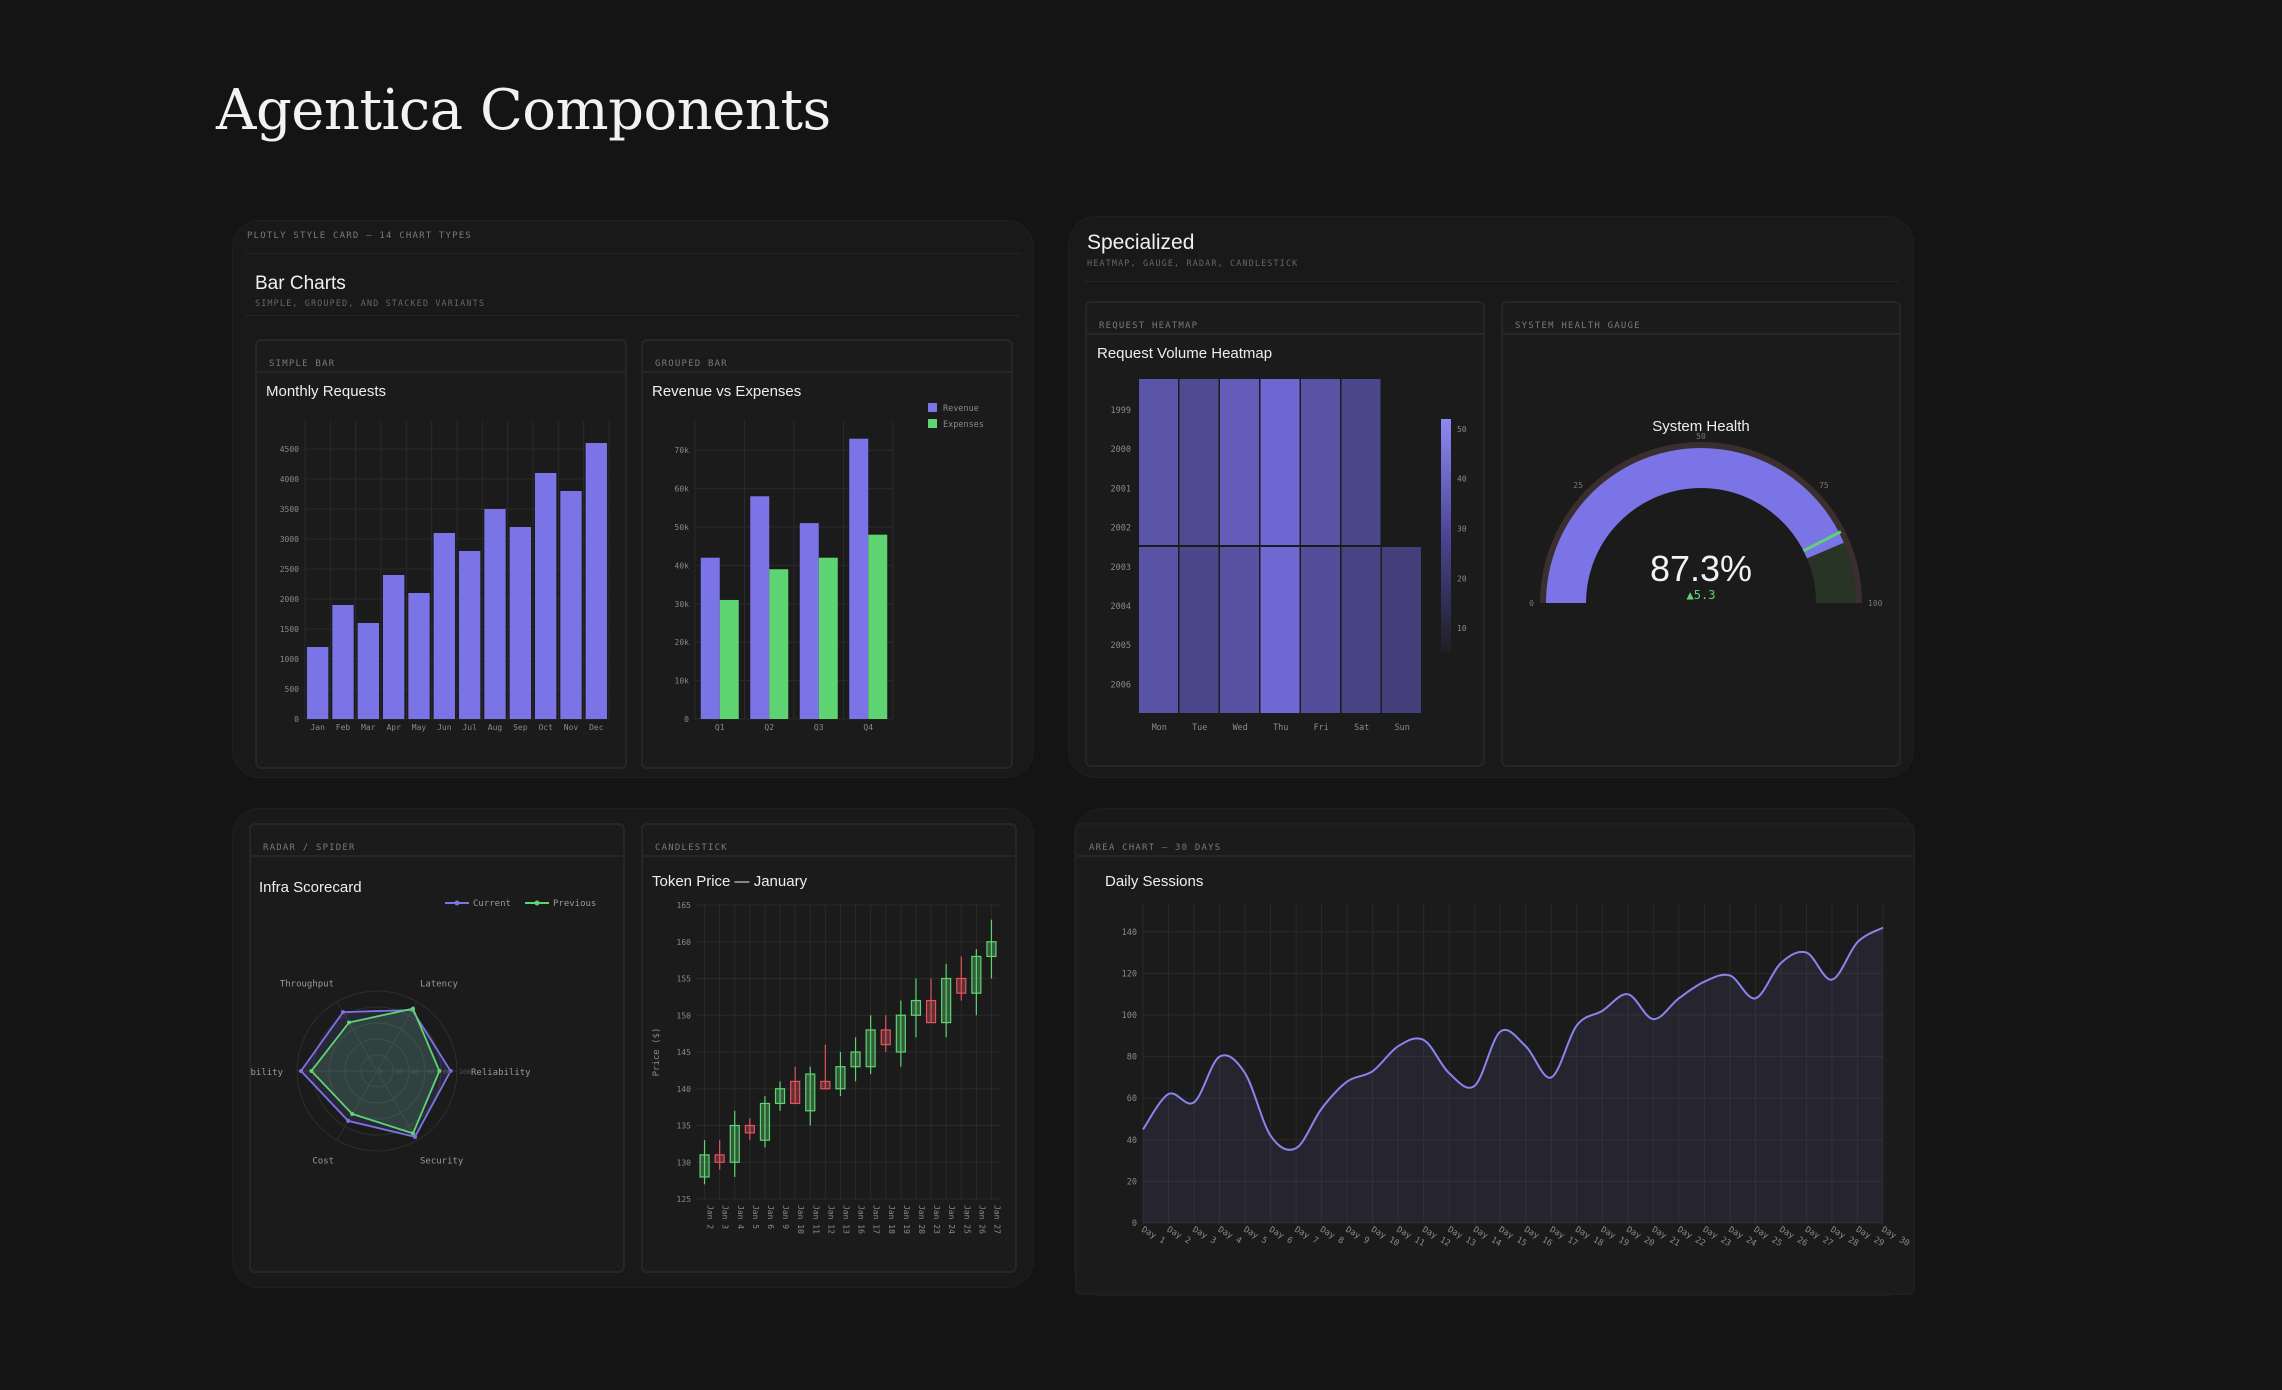 This screenshot has height=1390, width=2282. Describe the element at coordinates (1578, 485) in the screenshot. I see `gauge-tick-label: 25` at that location.